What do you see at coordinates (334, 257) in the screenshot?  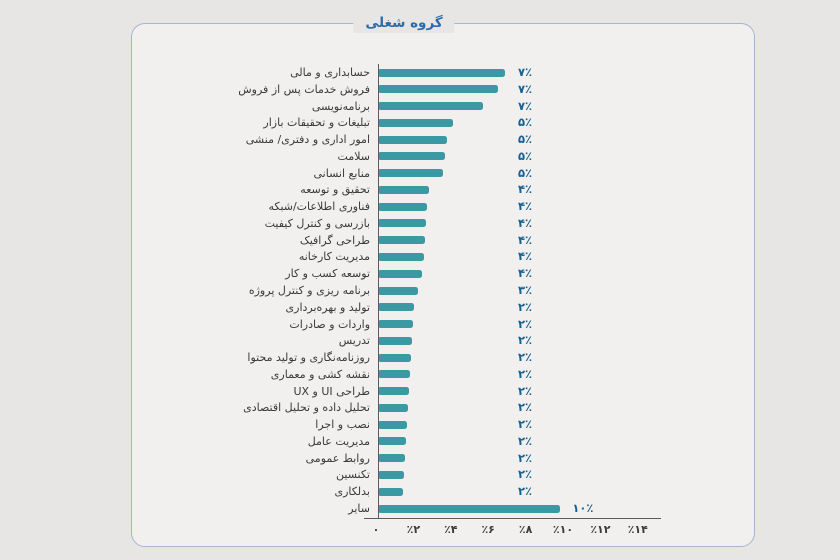 I see `category-label: مدیریت کارخانه` at bounding box center [334, 257].